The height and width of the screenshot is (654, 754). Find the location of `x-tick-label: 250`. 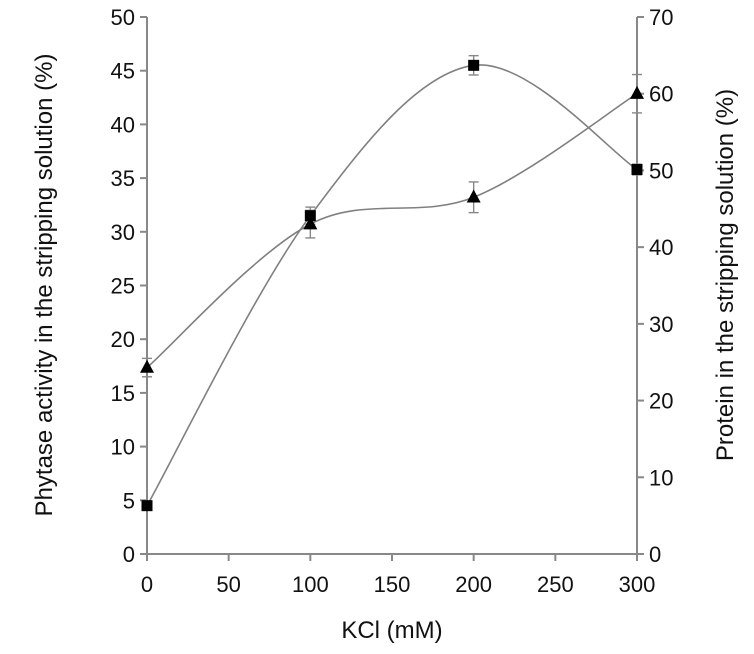

x-tick-label: 250 is located at coordinates (555, 584).